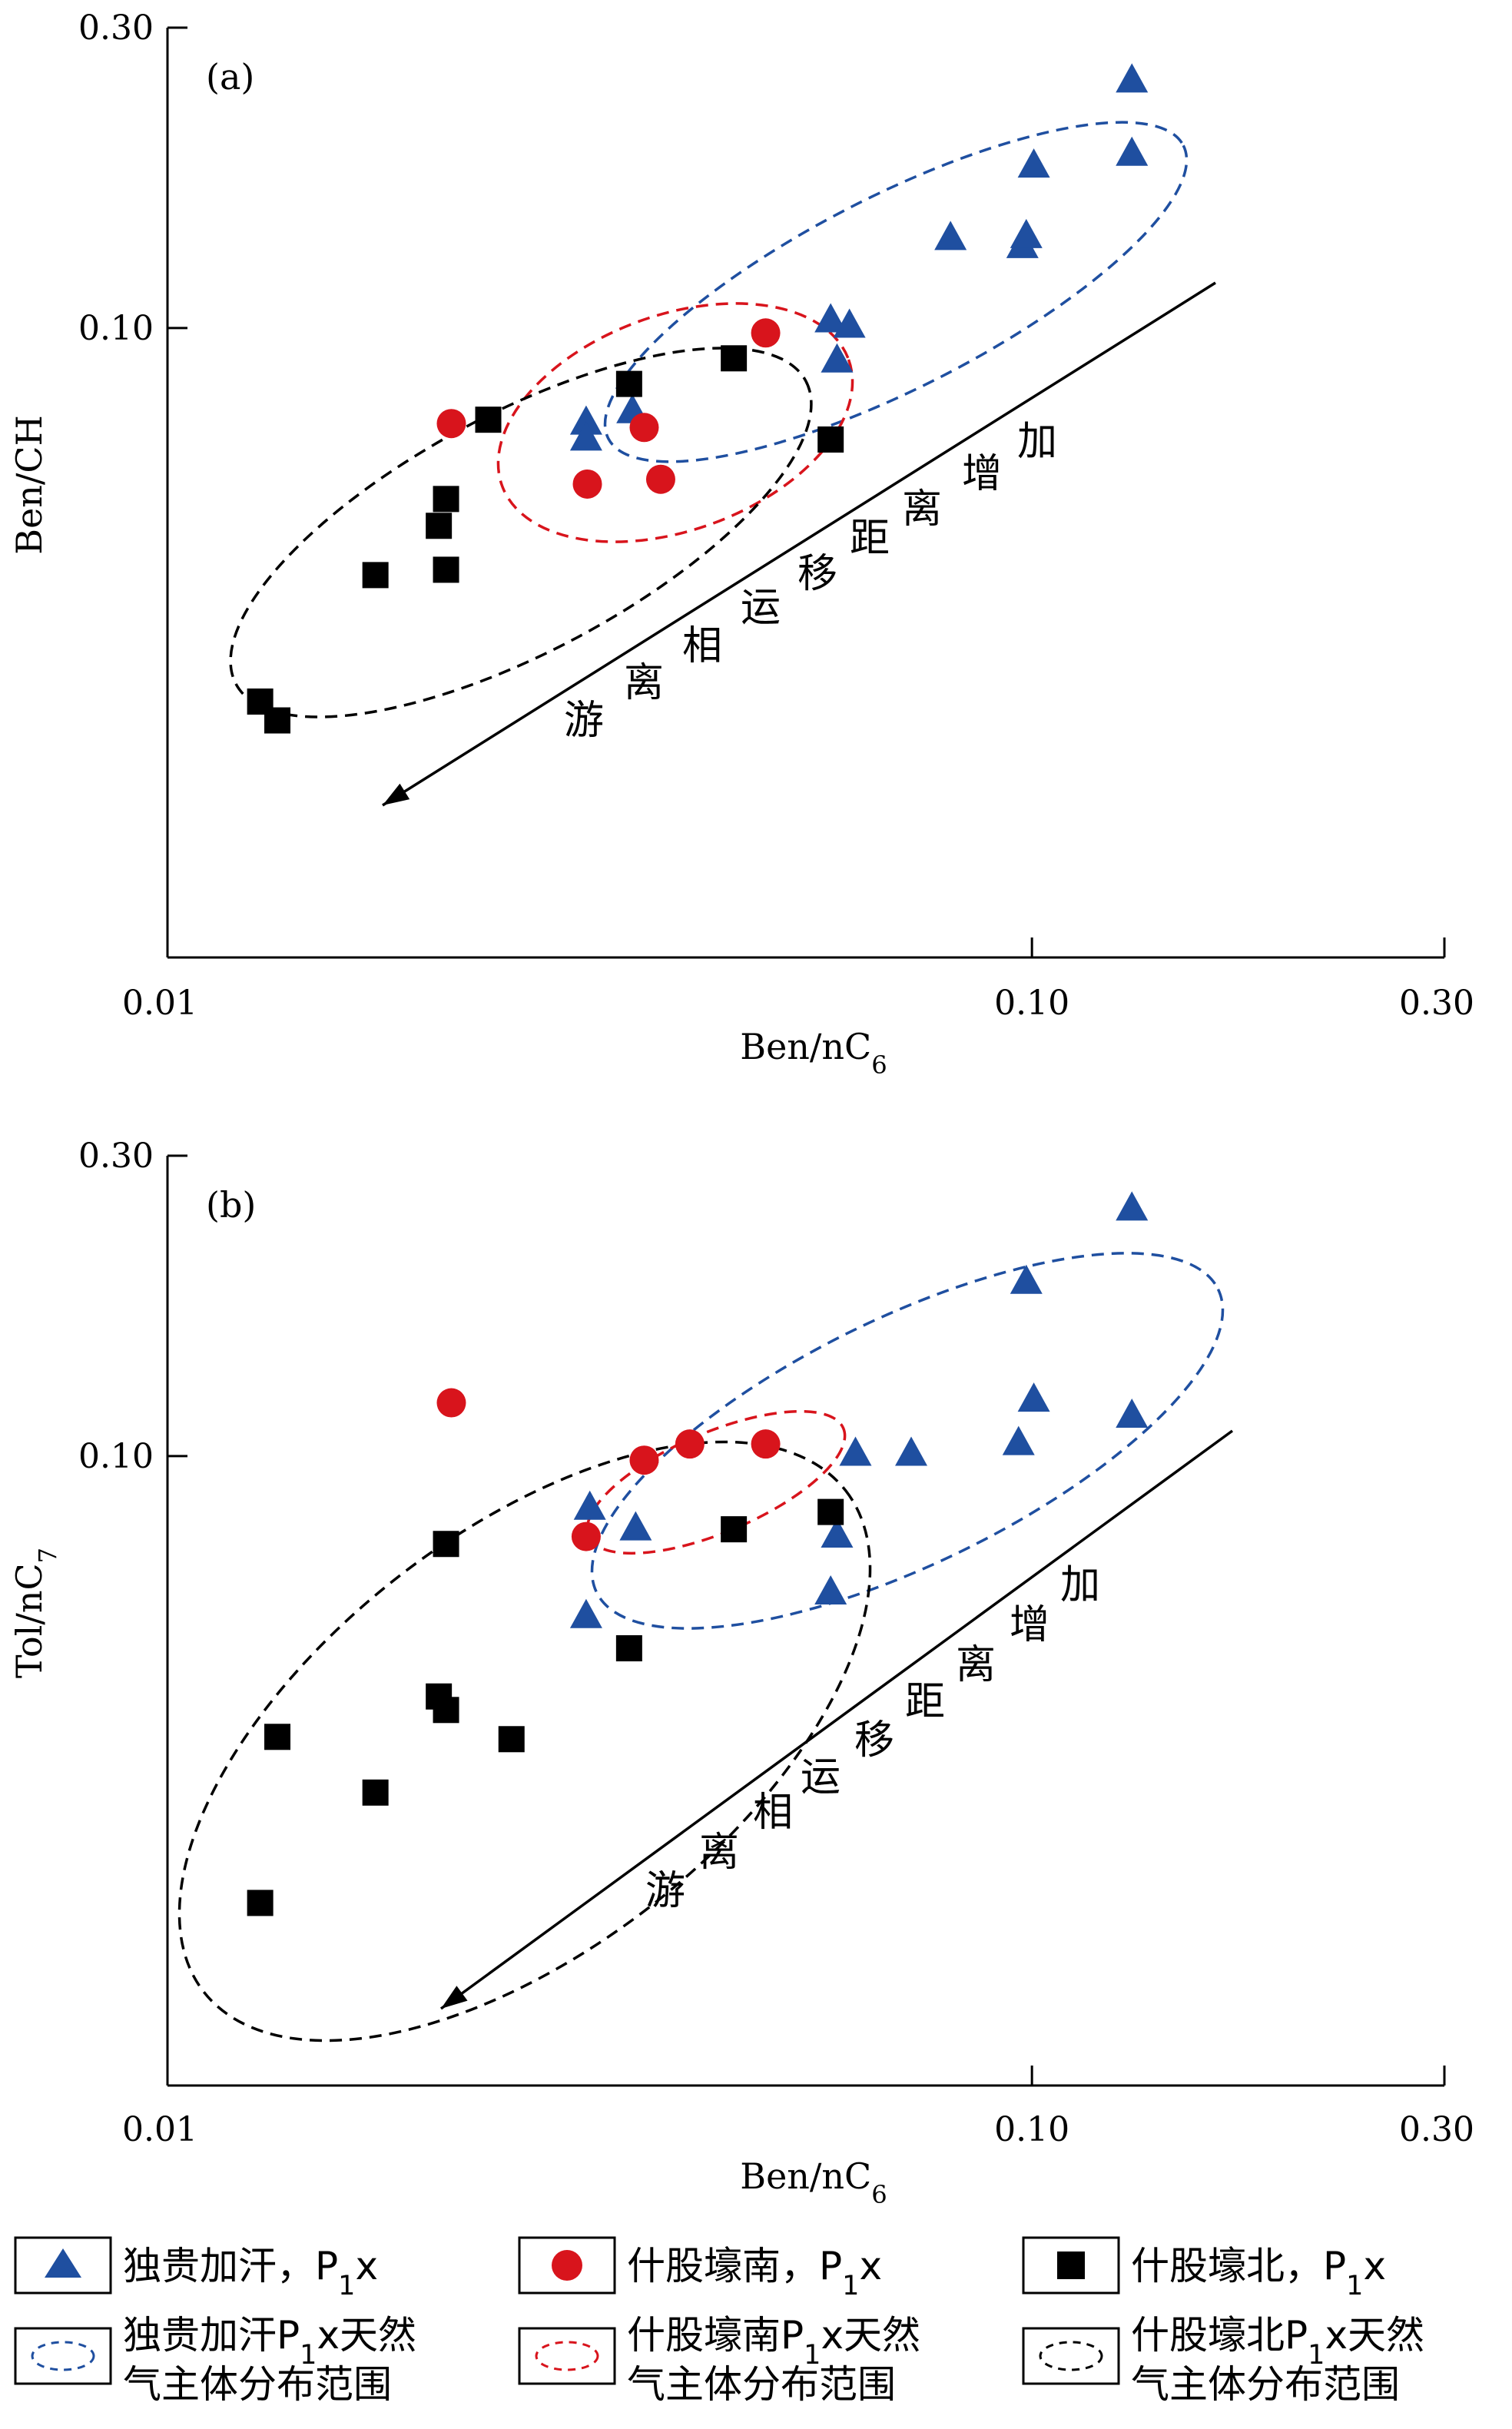  What do you see at coordinates (211, 2335) in the screenshot?
I see `legend-label-line1-part: 独贵加汗P` at bounding box center [211, 2335].